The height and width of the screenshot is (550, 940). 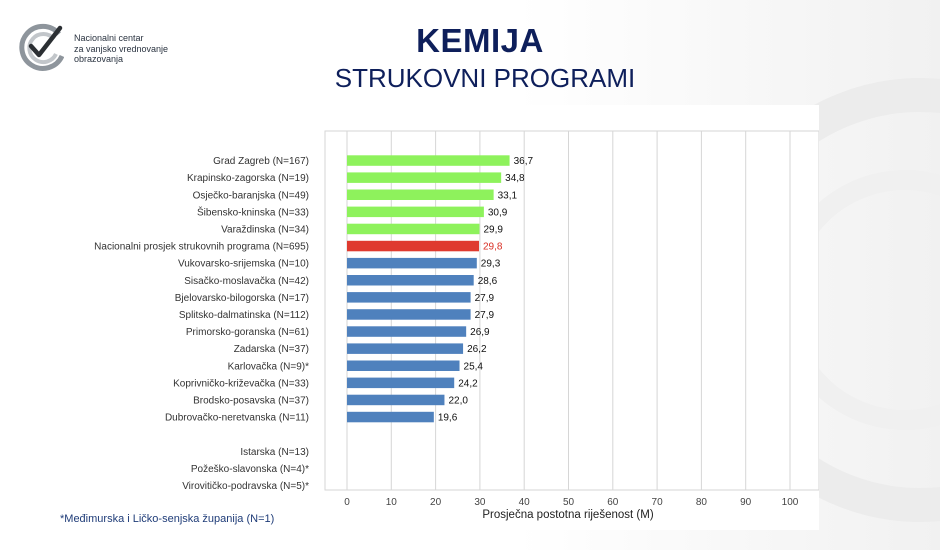 What do you see at coordinates (241, 383) in the screenshot?
I see `category-label: Koprivničko-križevačka (N=33)` at bounding box center [241, 383].